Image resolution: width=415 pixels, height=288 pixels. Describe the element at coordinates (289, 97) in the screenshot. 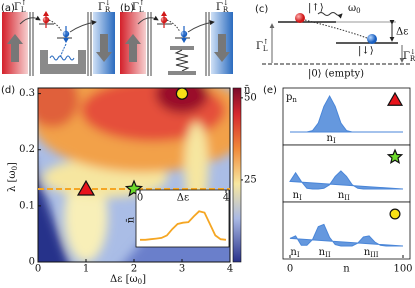

I see `y-axis-label-base: p` at that location.